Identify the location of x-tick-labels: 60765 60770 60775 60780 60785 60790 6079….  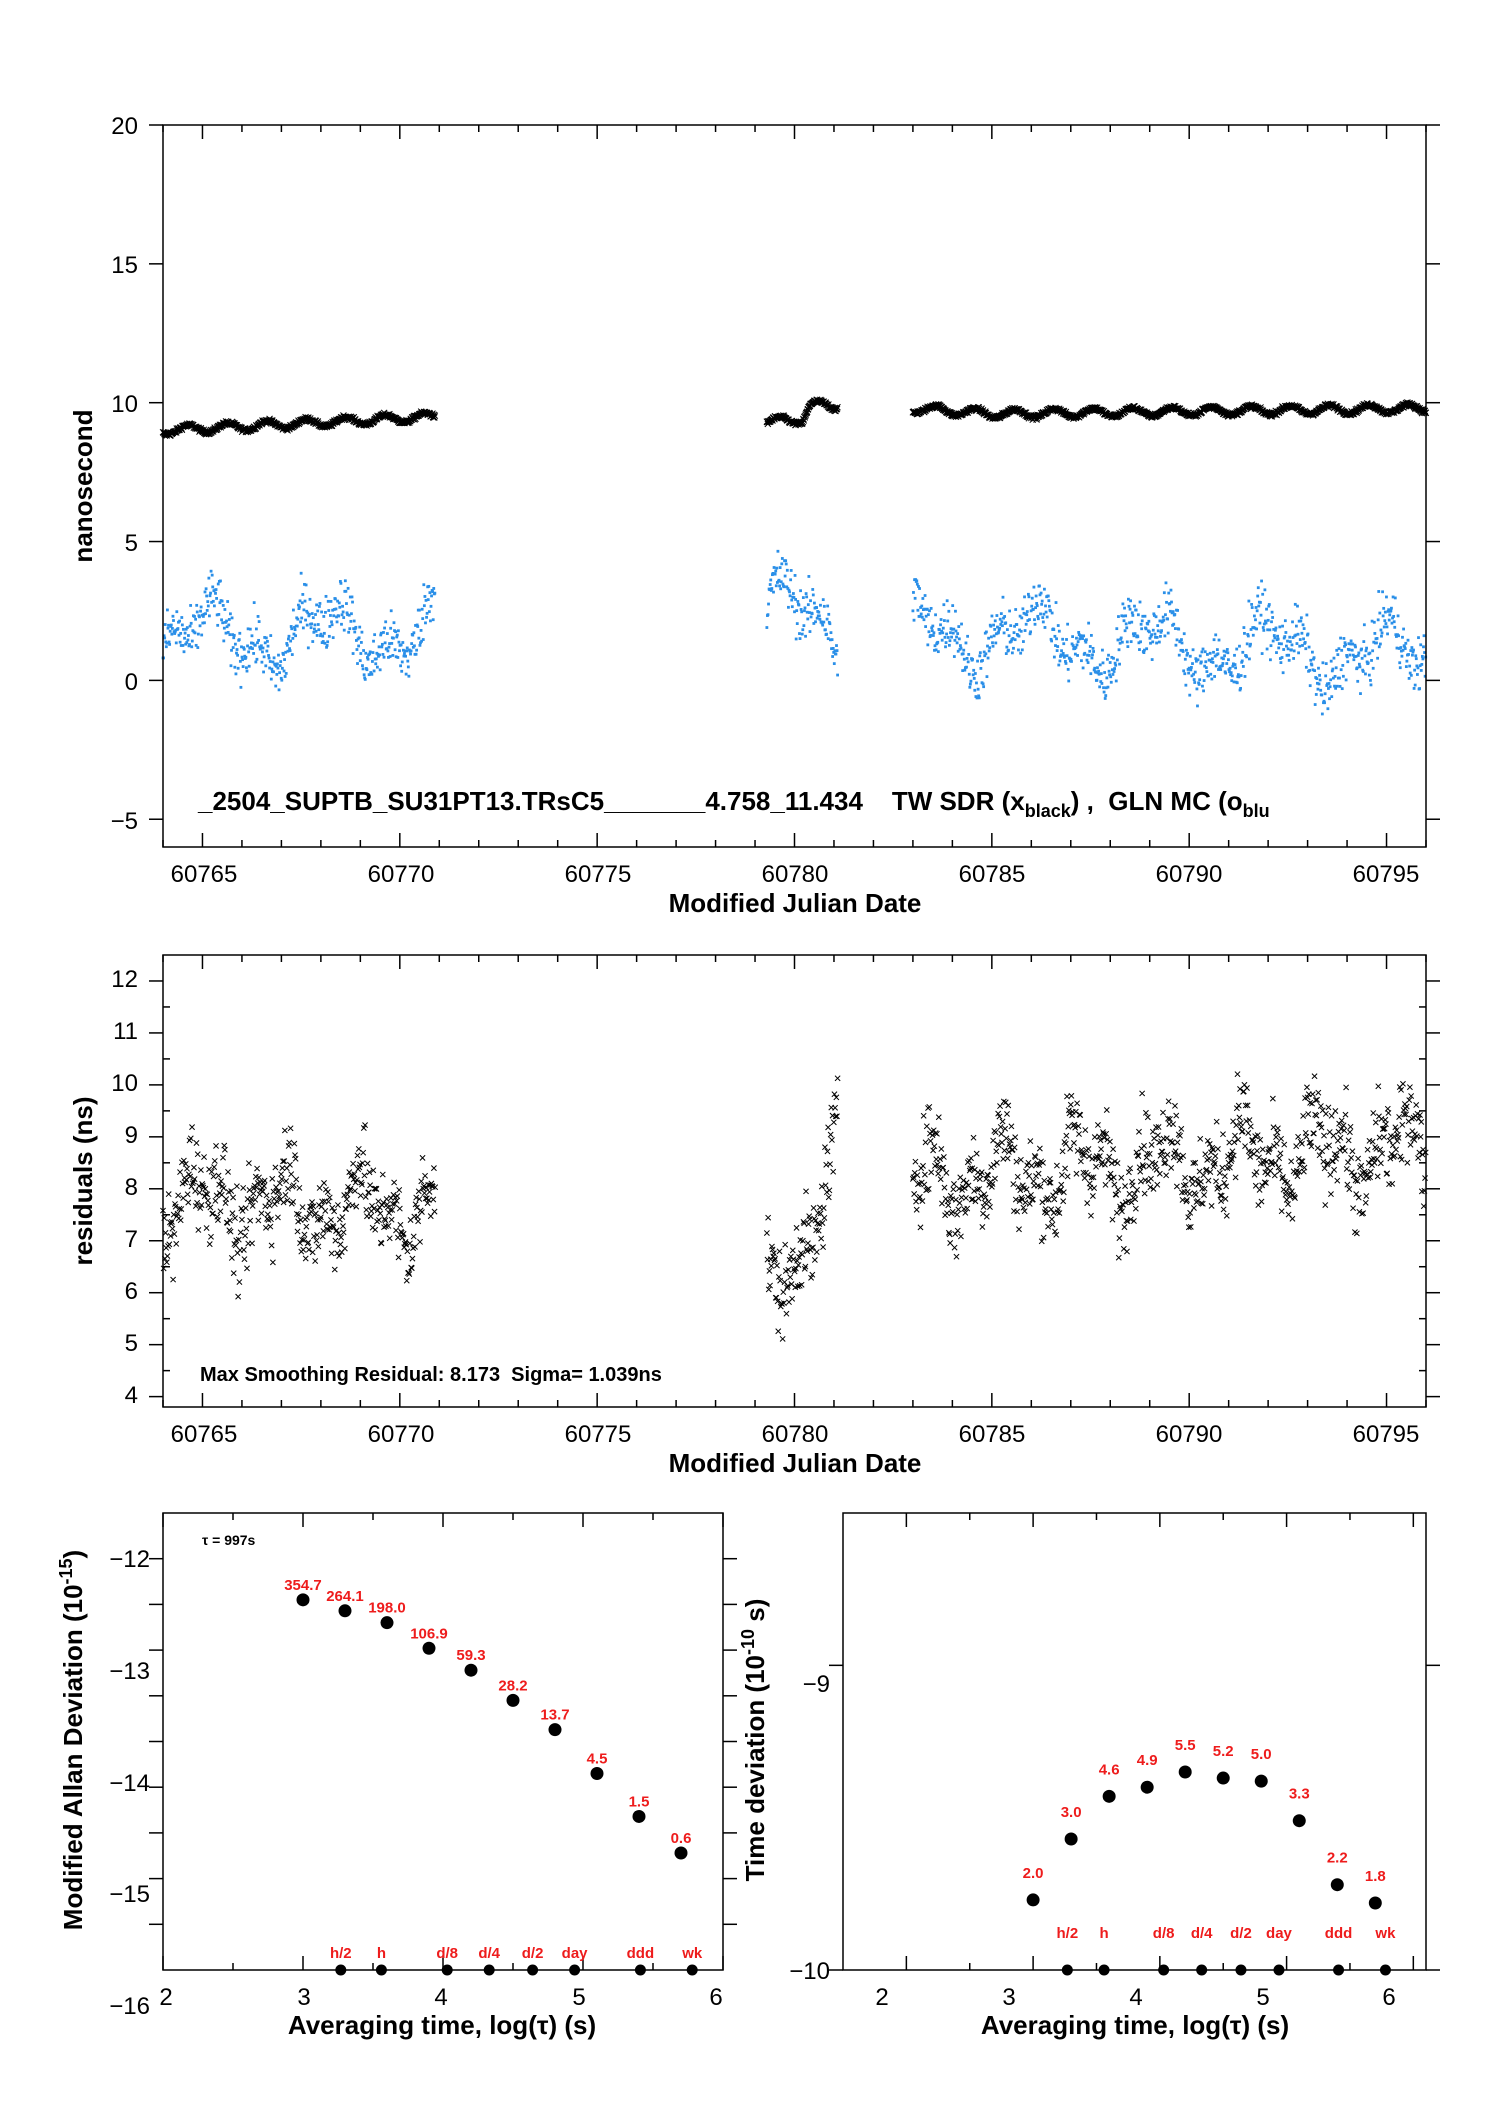
(795, 874).